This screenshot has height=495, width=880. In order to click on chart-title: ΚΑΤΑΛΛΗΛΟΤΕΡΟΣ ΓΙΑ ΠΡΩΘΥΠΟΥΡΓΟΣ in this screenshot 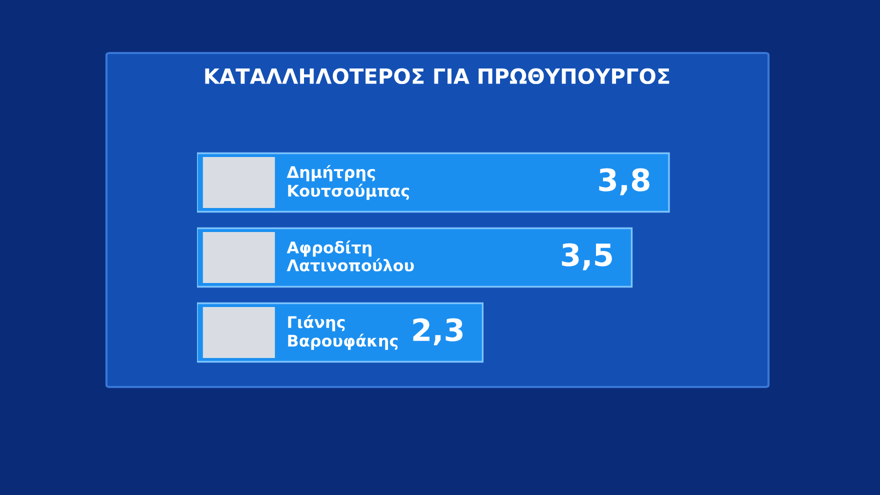, I will do `click(437, 76)`.